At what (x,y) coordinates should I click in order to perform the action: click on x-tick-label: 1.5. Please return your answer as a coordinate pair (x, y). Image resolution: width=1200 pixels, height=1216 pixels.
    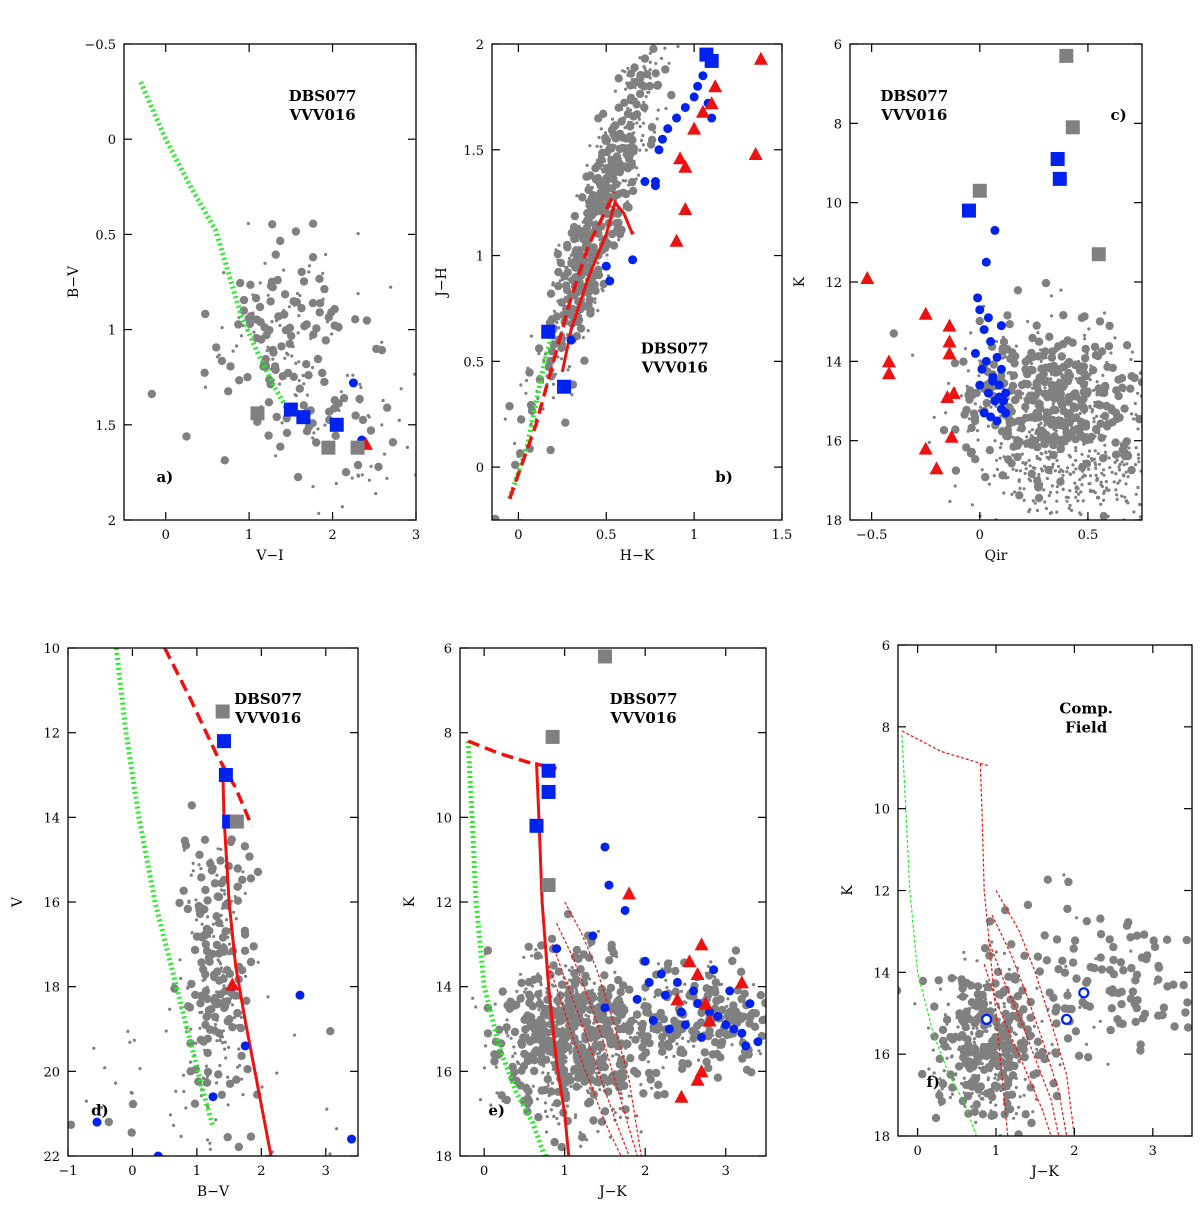
    Looking at the image, I should click on (782, 535).